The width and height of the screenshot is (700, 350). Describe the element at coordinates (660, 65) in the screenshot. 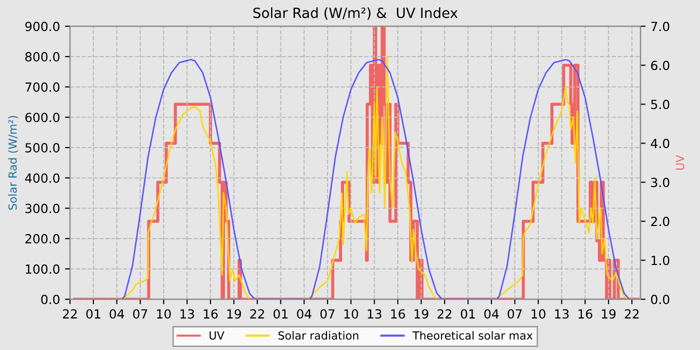

I see `y2-tick-label: 6.0` at that location.